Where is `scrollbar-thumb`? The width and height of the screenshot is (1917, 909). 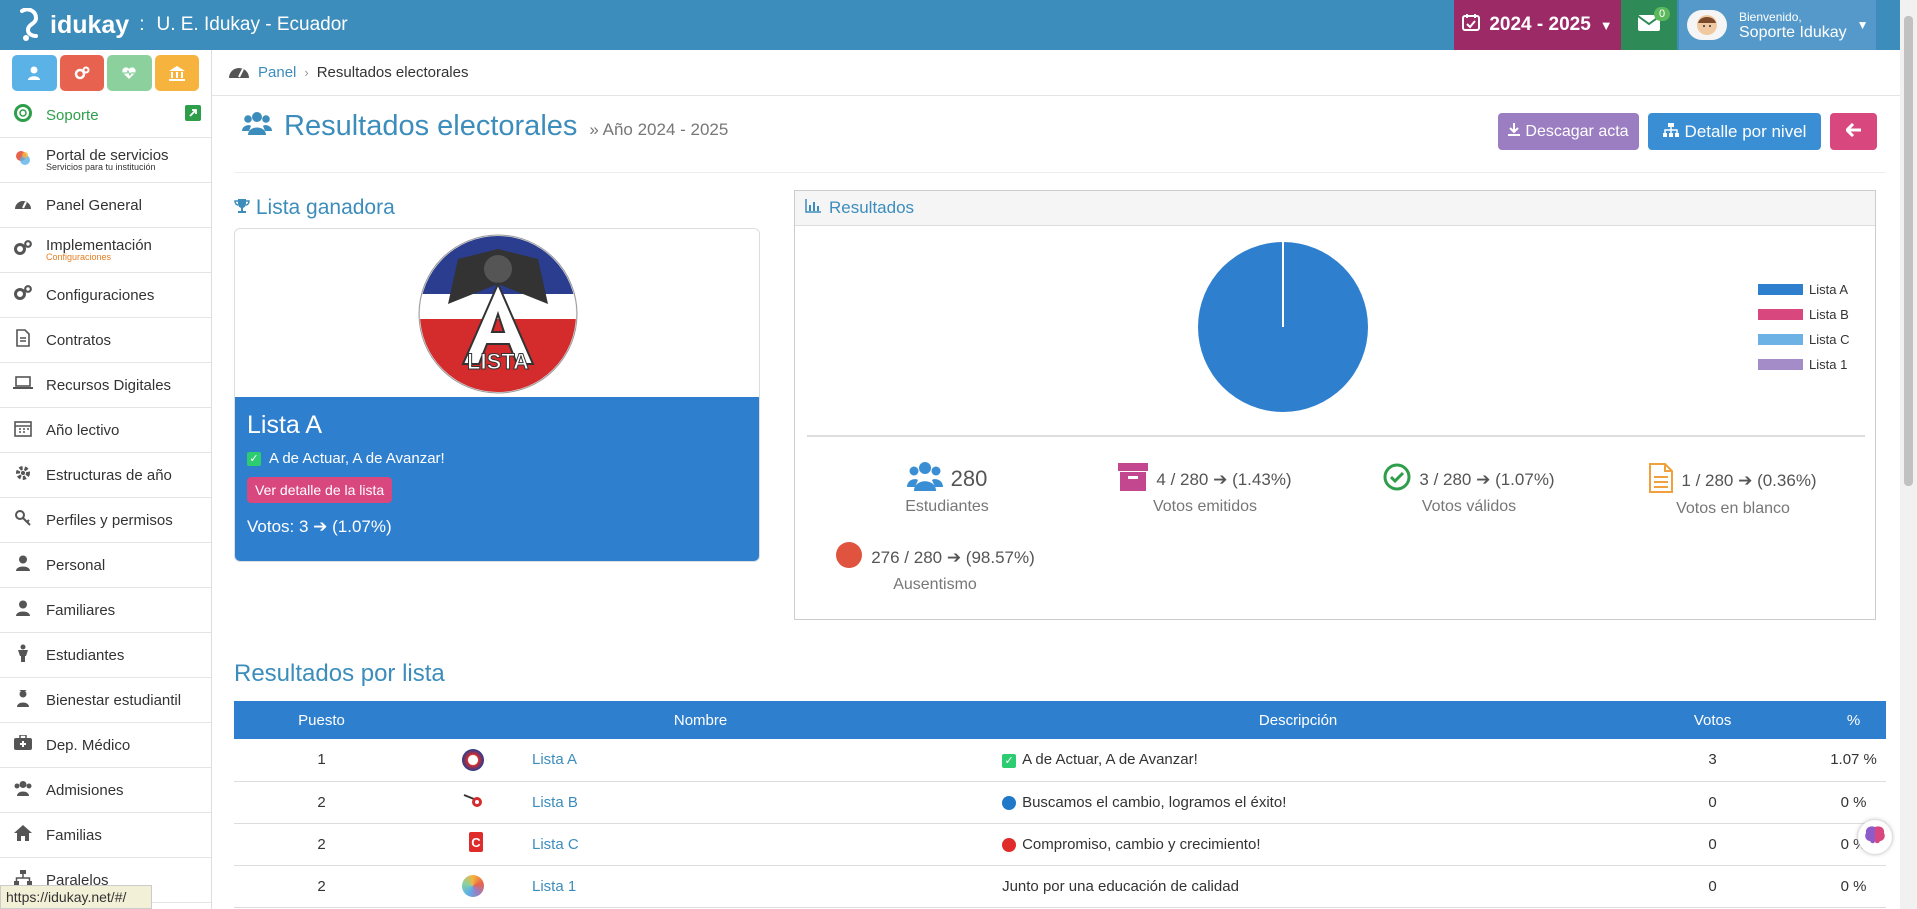 scrollbar-thumb is located at coordinates (1908, 251).